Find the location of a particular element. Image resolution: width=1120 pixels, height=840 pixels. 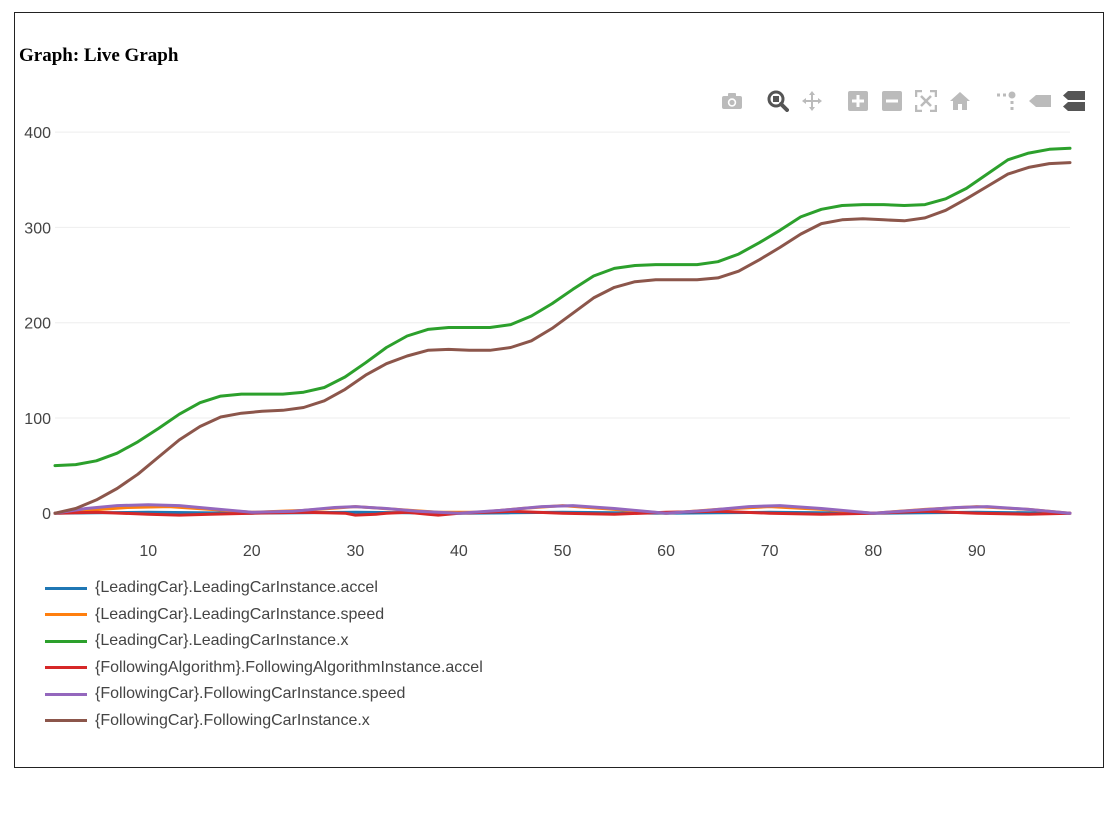

y-tick-label: 300 is located at coordinates (37, 228).